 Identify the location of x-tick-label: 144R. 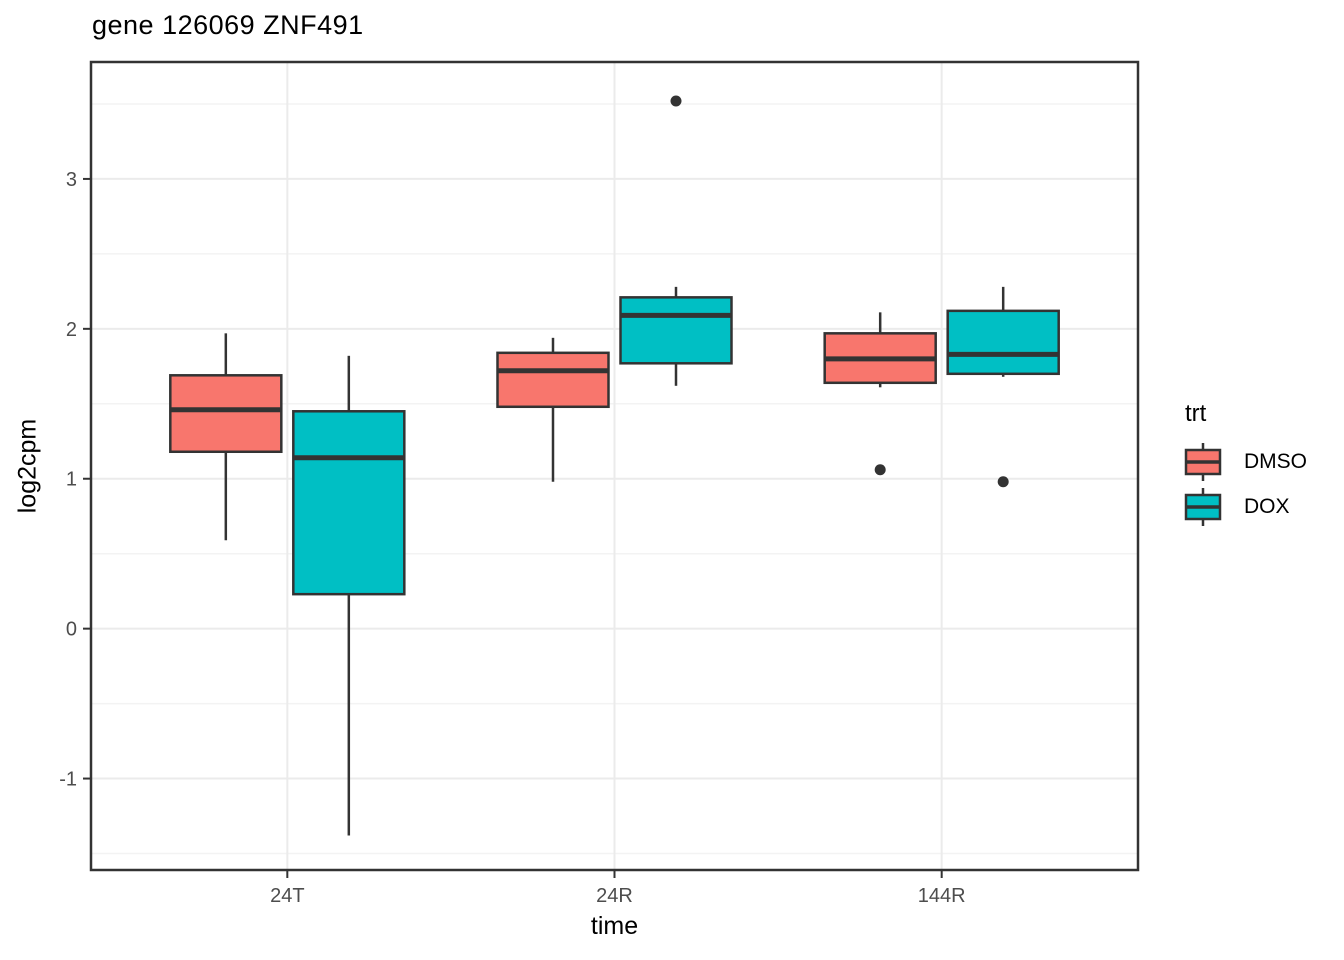
(942, 896).